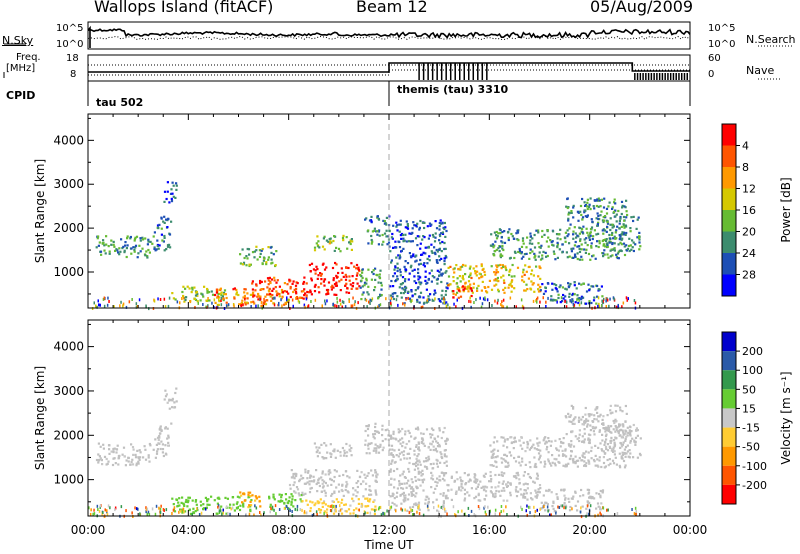 This screenshot has height=554, width=800. What do you see at coordinates (589, 530) in the screenshot?
I see `x-tick-label: 20:00` at bounding box center [589, 530].